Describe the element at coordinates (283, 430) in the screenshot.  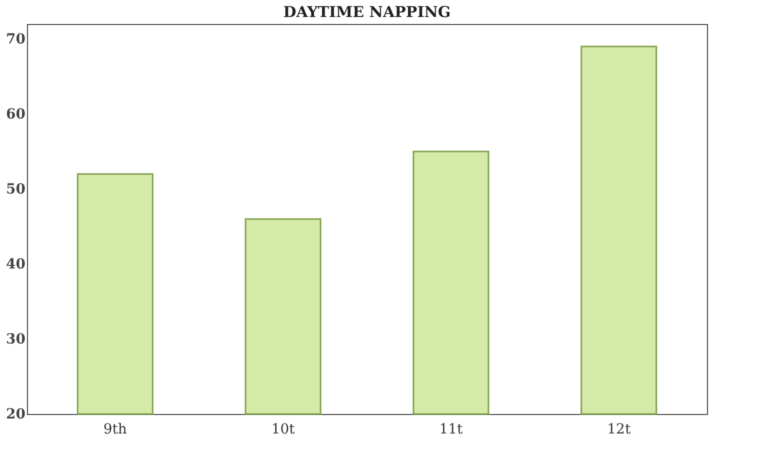
I see `x-tick-label: 10t` at that location.